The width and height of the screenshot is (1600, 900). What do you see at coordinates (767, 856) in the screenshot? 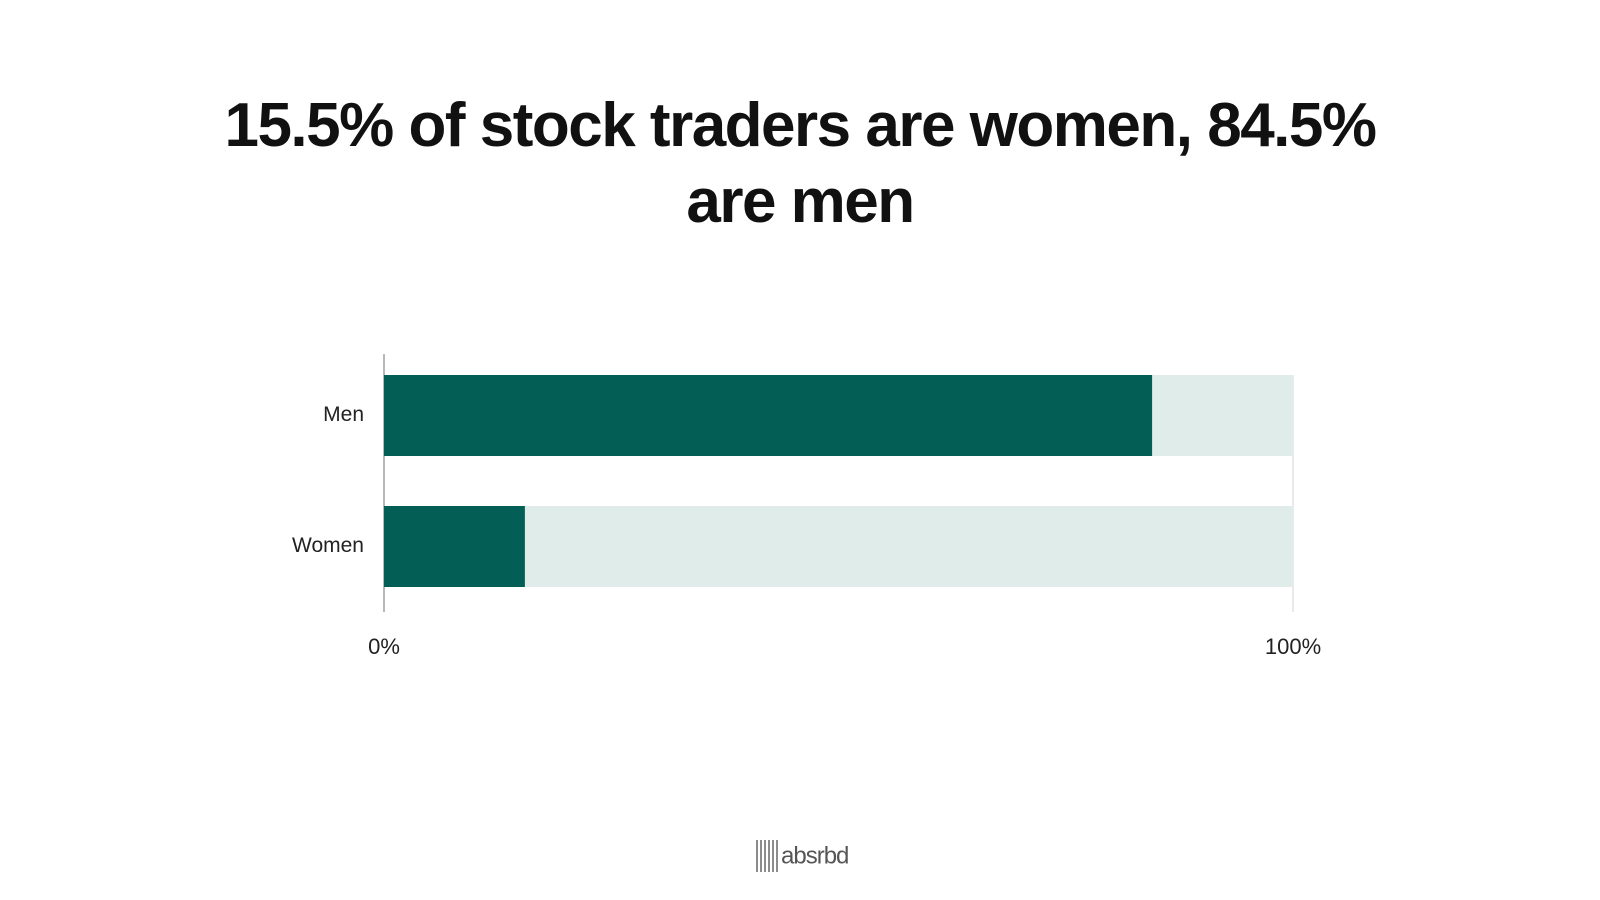
I see `logo-icon` at bounding box center [767, 856].